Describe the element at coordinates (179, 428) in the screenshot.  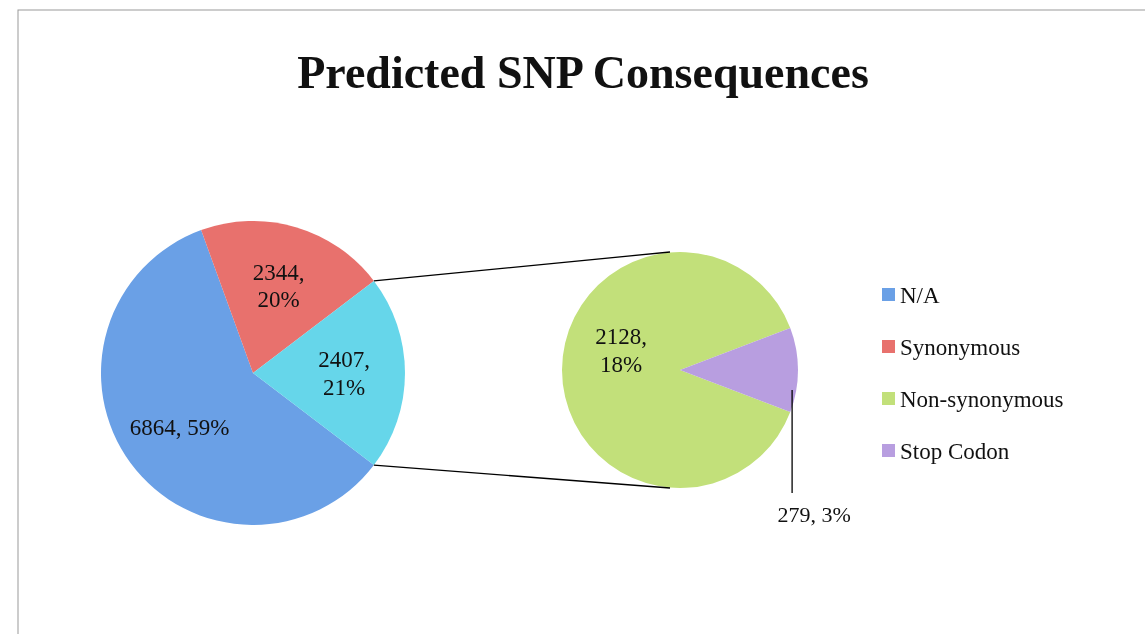
I see `data-label: 6864, 59%` at that location.